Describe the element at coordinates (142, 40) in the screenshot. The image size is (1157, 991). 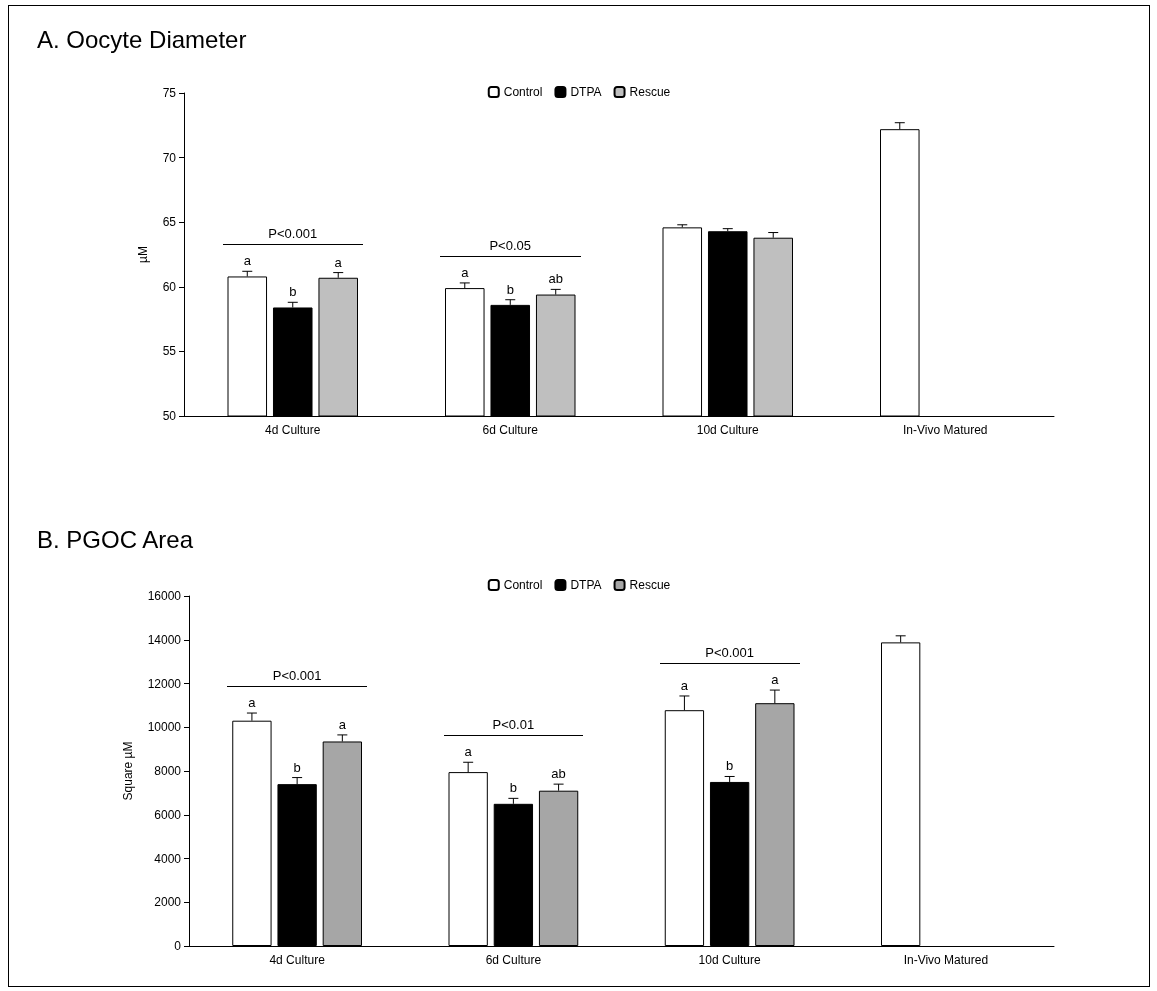
I see `chart-title: A. Oocyte Diameter` at that location.